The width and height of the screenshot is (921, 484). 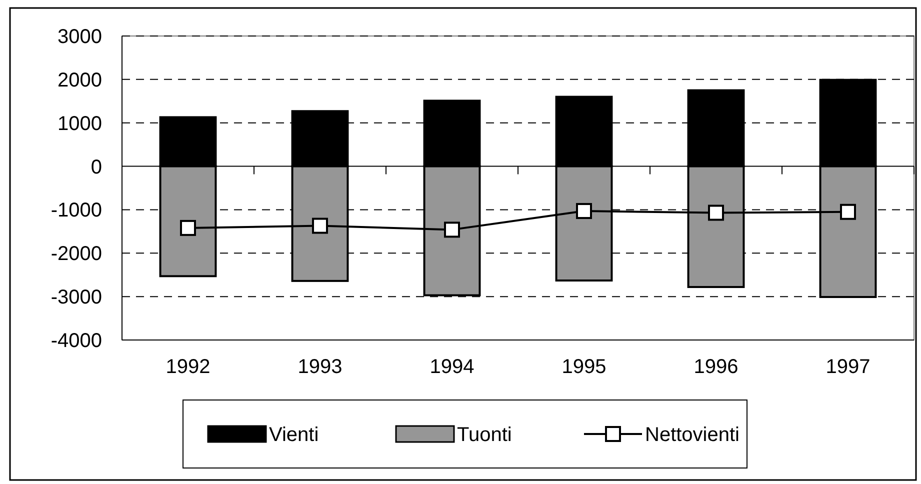 I want to click on y-tick-label: 3000, so click(x=80, y=37).